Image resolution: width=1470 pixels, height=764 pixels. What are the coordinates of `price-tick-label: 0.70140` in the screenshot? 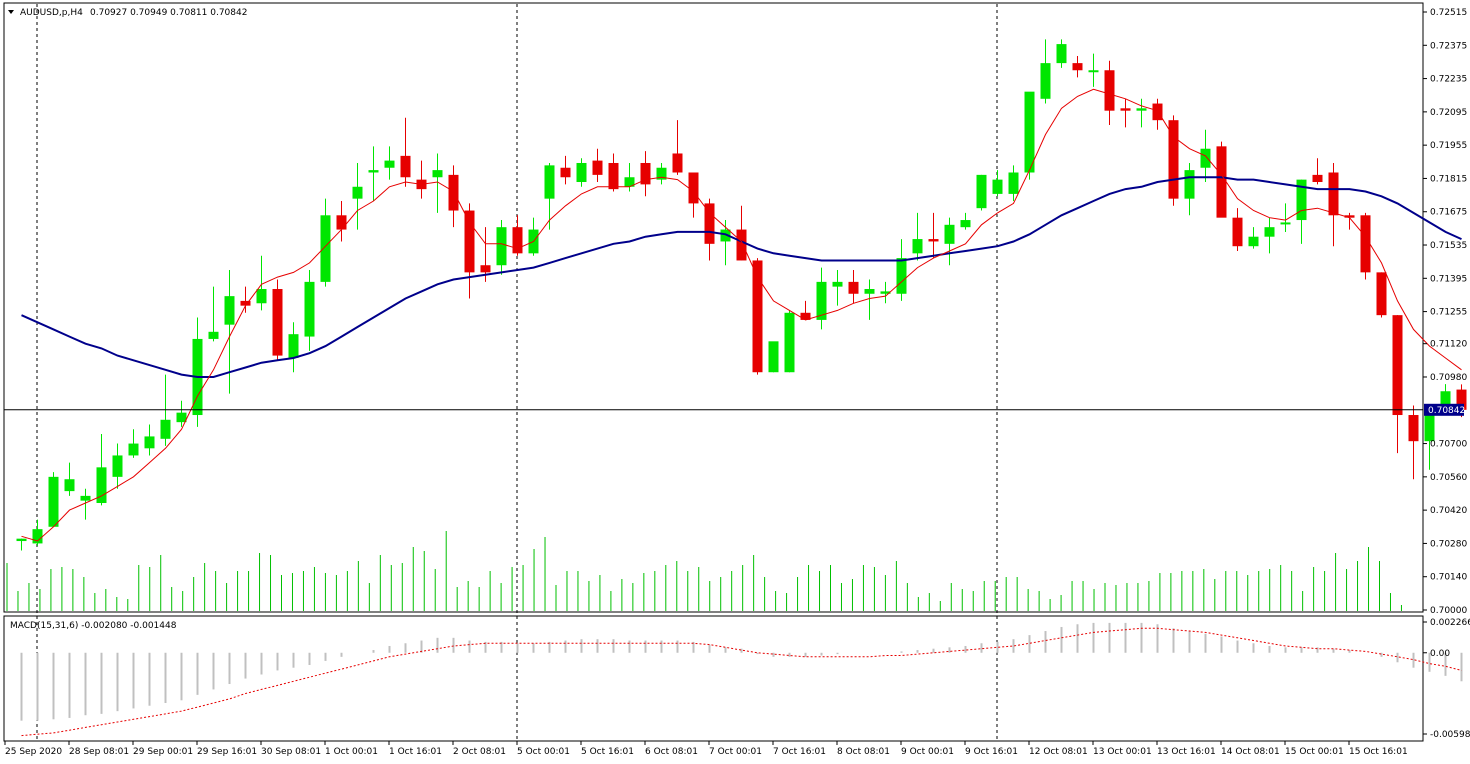 It's located at (1448, 578).